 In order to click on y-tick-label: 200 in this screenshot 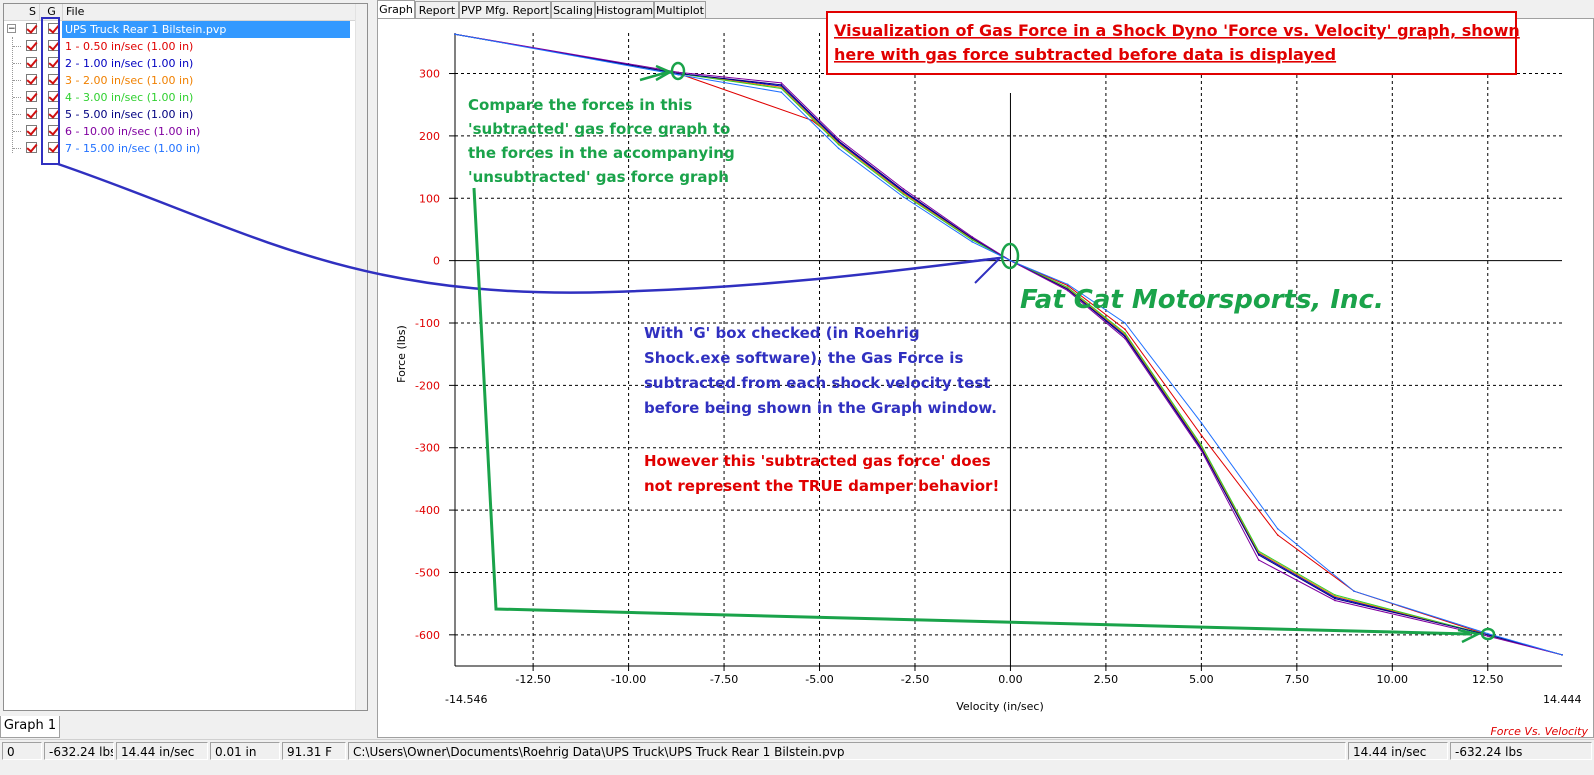, I will do `click(429, 136)`.